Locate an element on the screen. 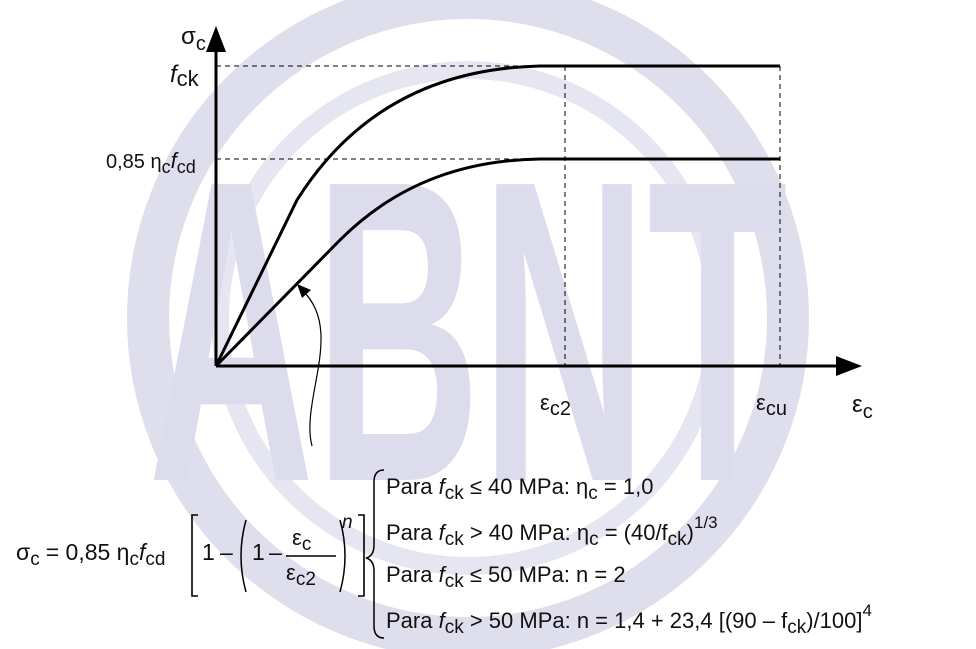 The image size is (976, 649). ec2-label: εc2 is located at coordinates (555, 405).